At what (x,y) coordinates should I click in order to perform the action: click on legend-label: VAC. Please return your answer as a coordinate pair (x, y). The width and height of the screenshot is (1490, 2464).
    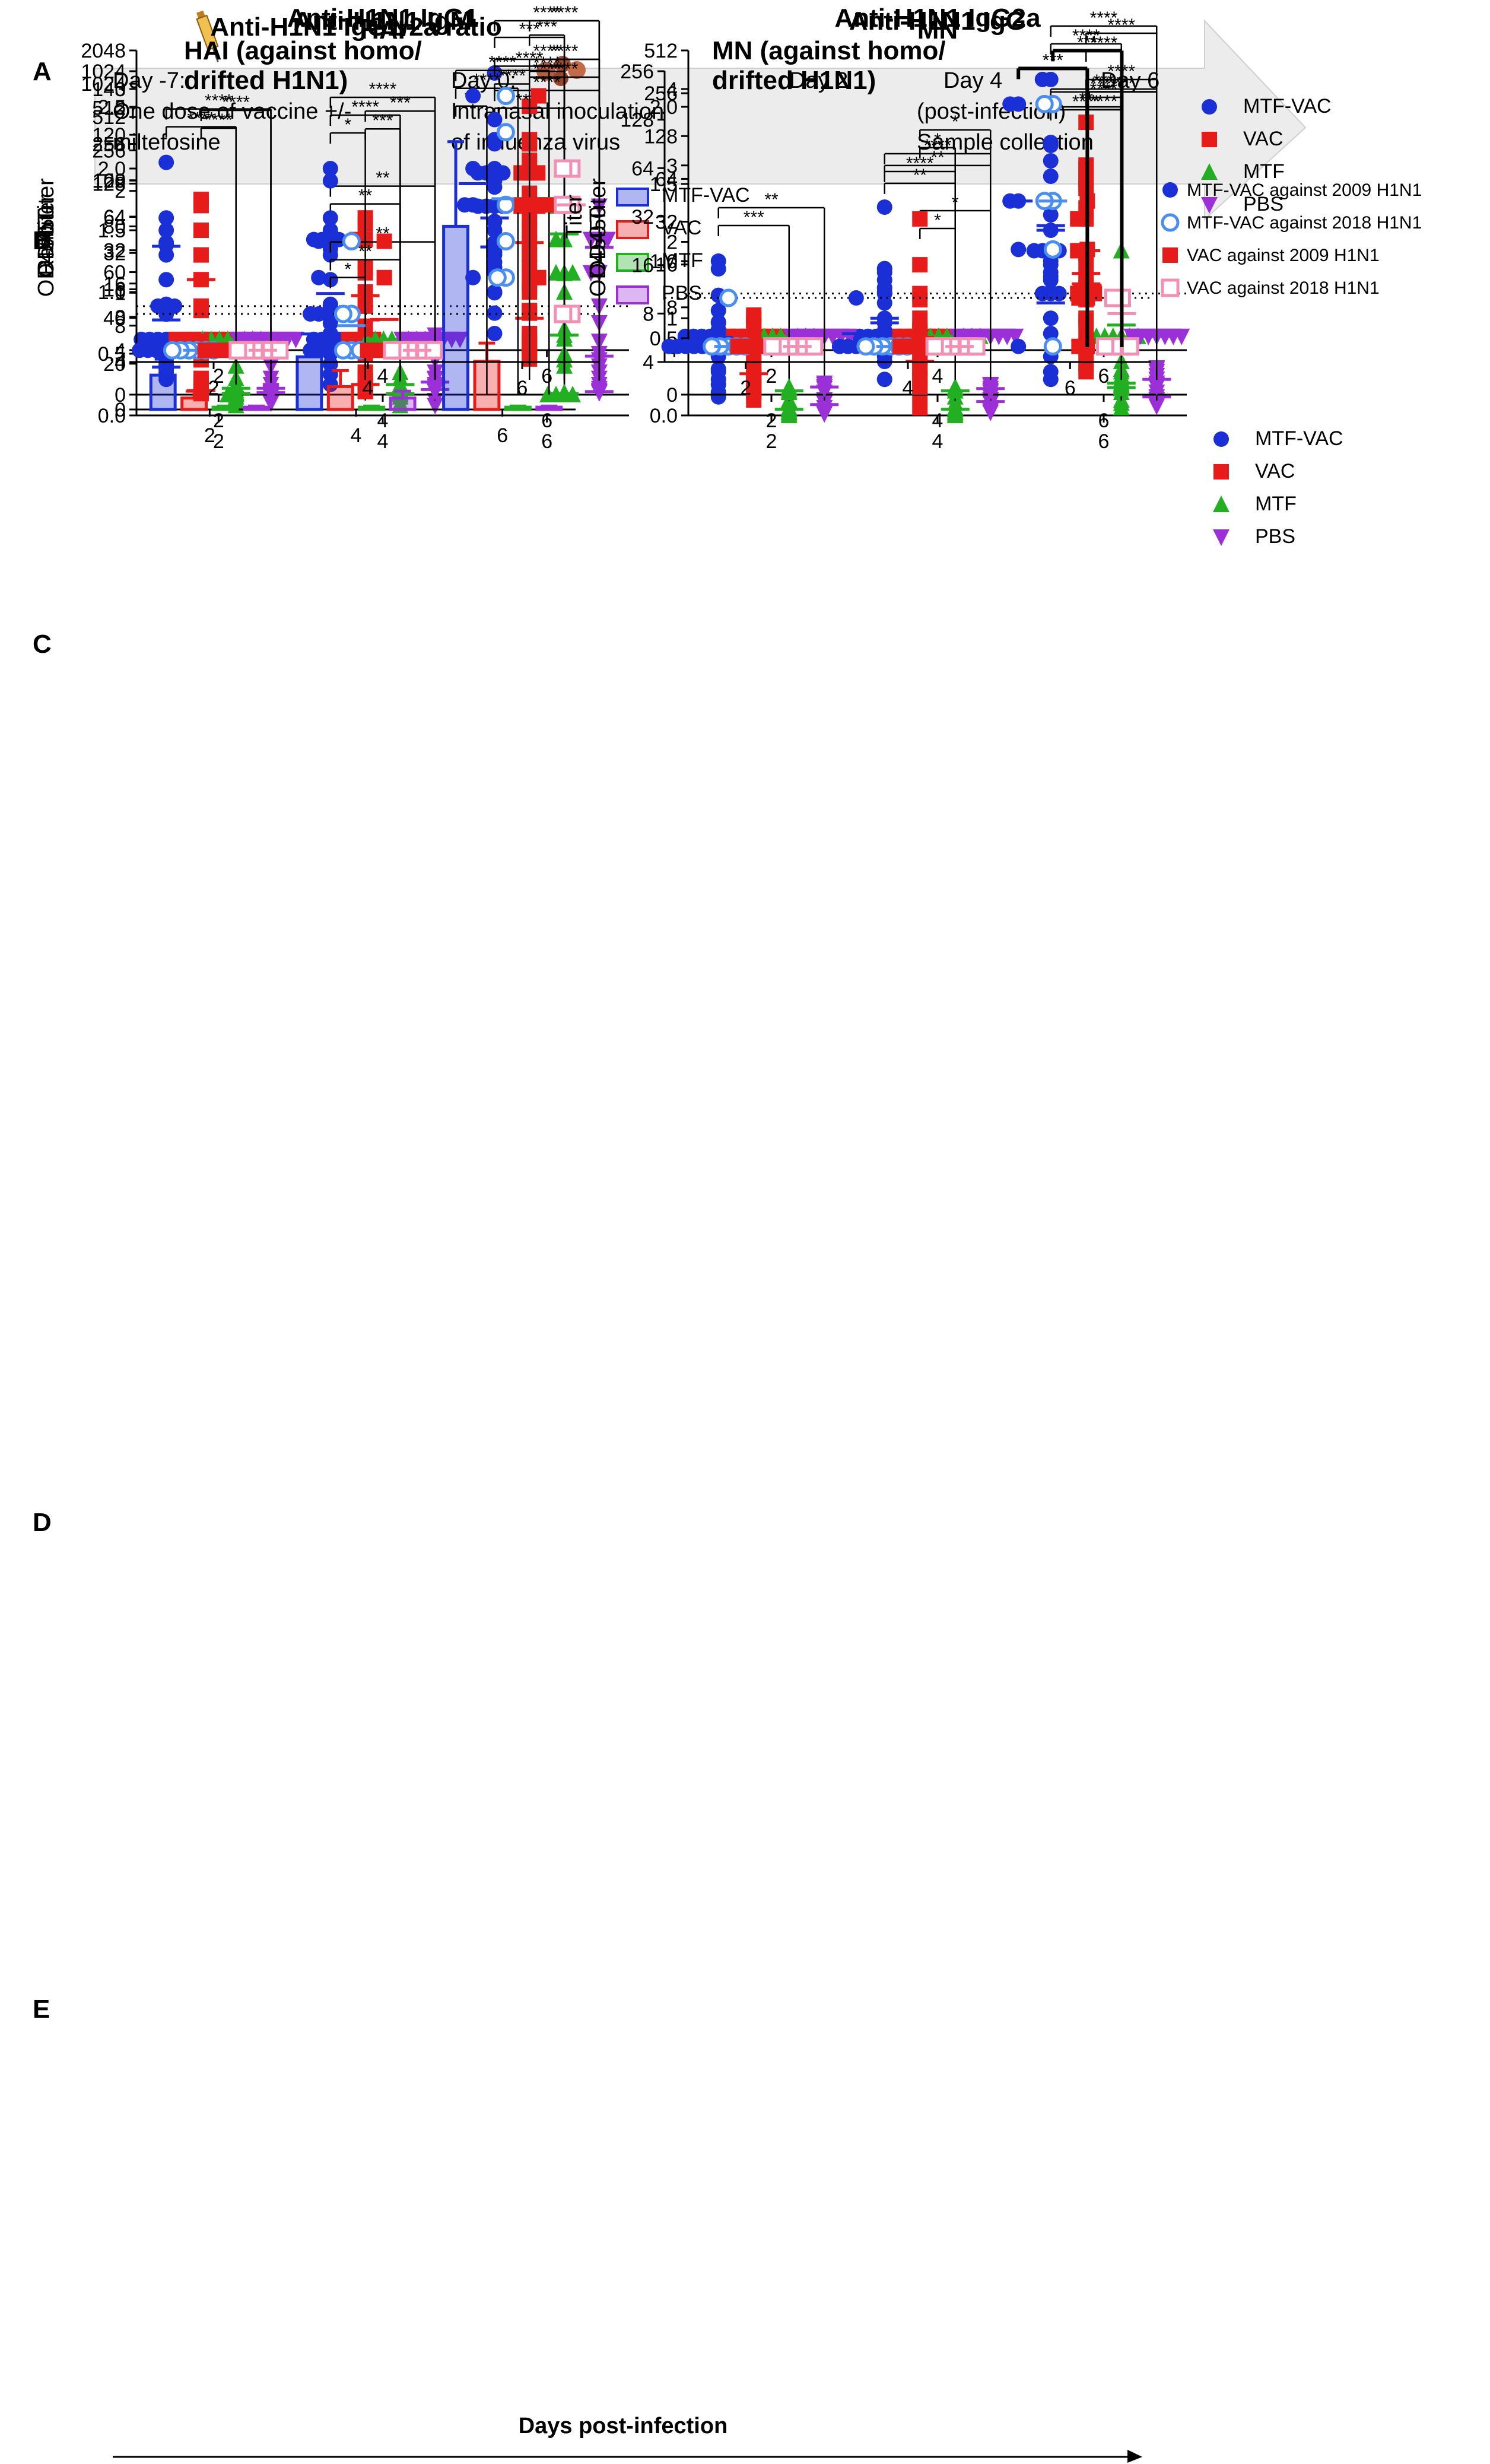
    Looking at the image, I should click on (681, 228).